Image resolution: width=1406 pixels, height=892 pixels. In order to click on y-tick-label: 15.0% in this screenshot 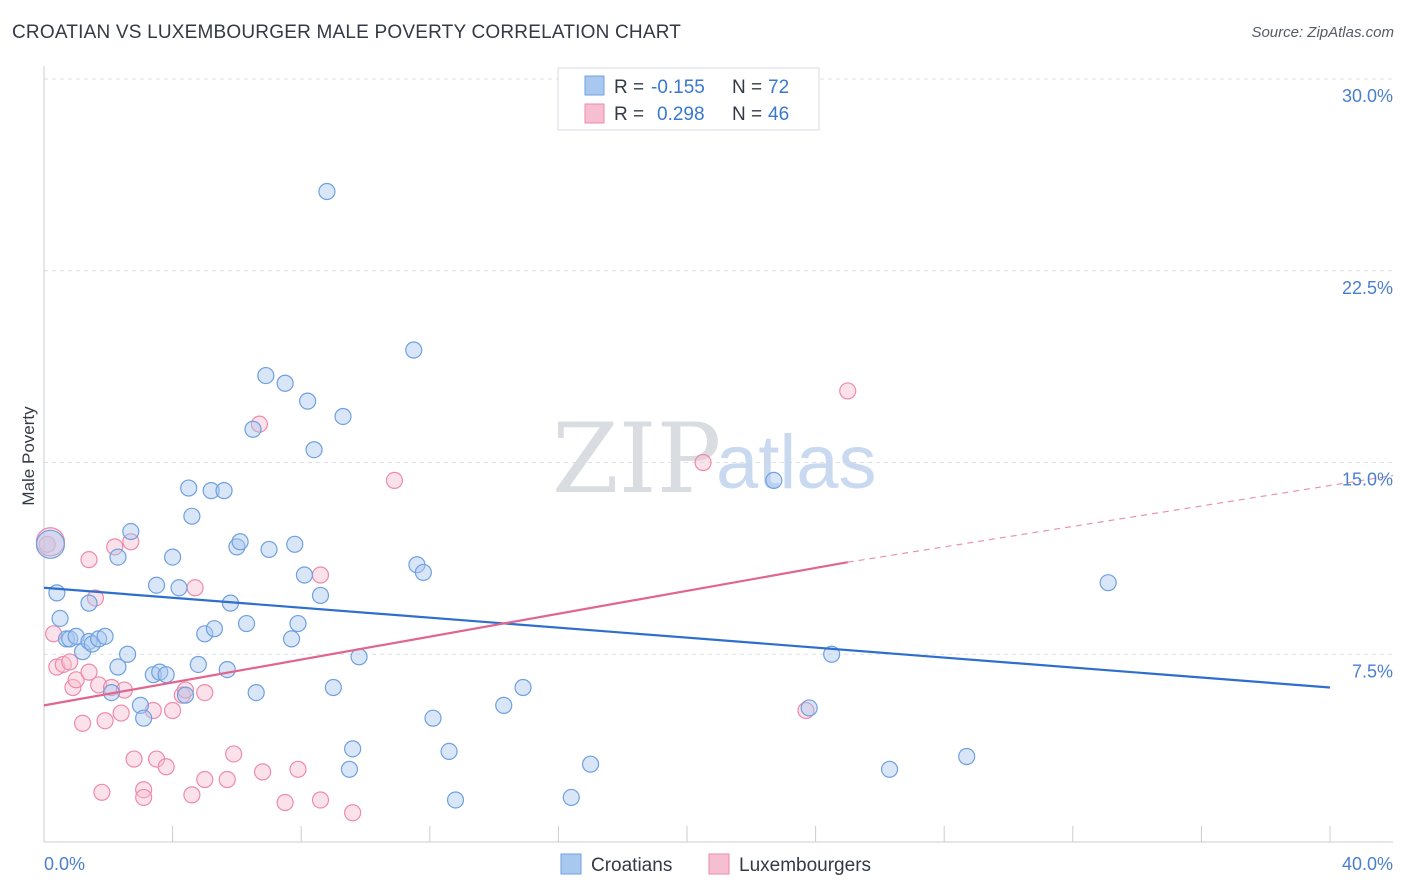, I will do `click(1367, 480)`.